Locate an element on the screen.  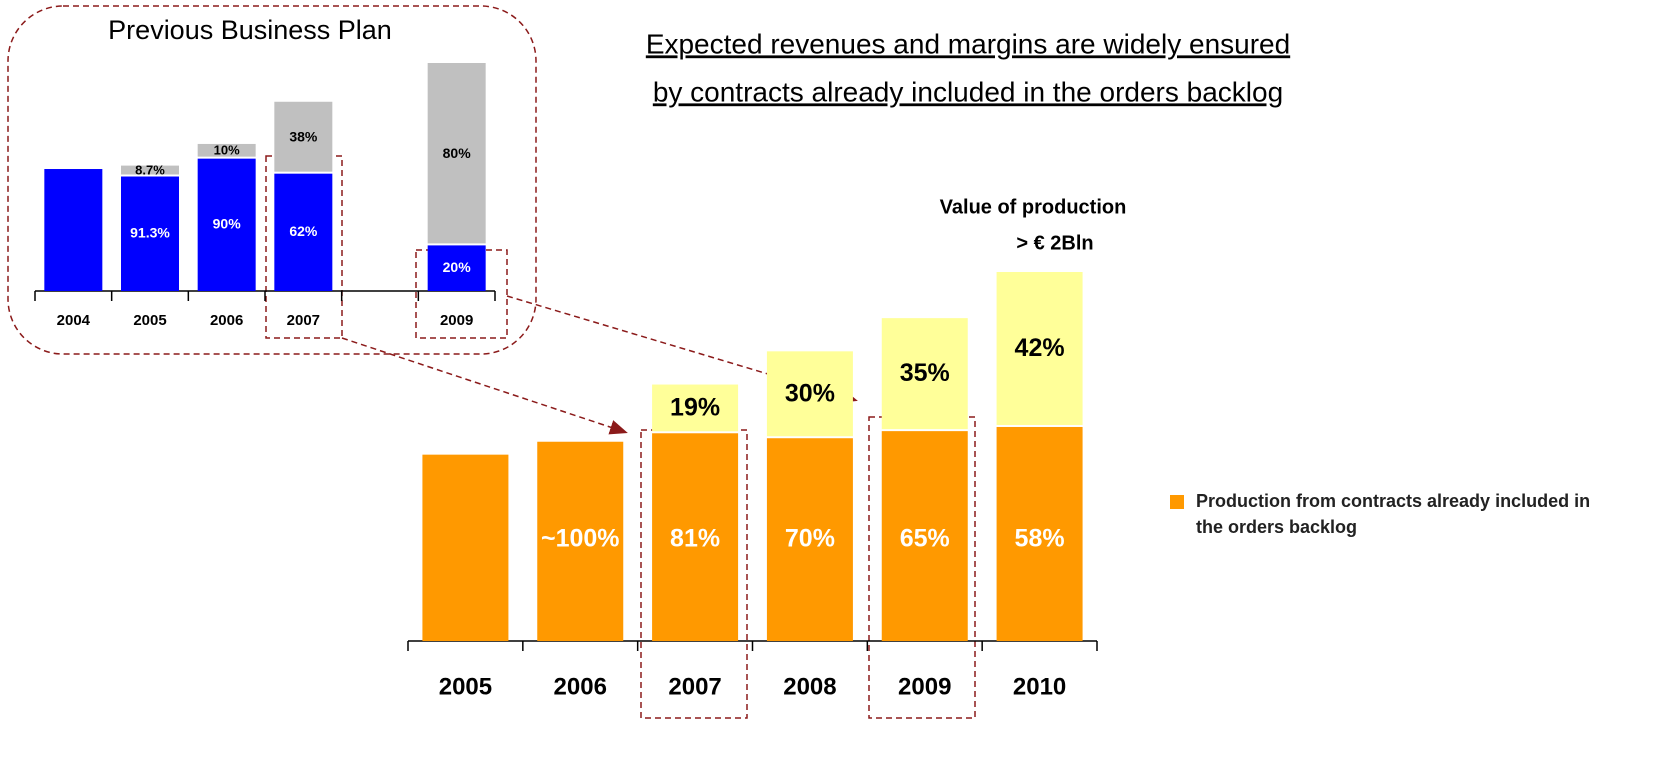
value-label: 35% is located at coordinates (925, 373).